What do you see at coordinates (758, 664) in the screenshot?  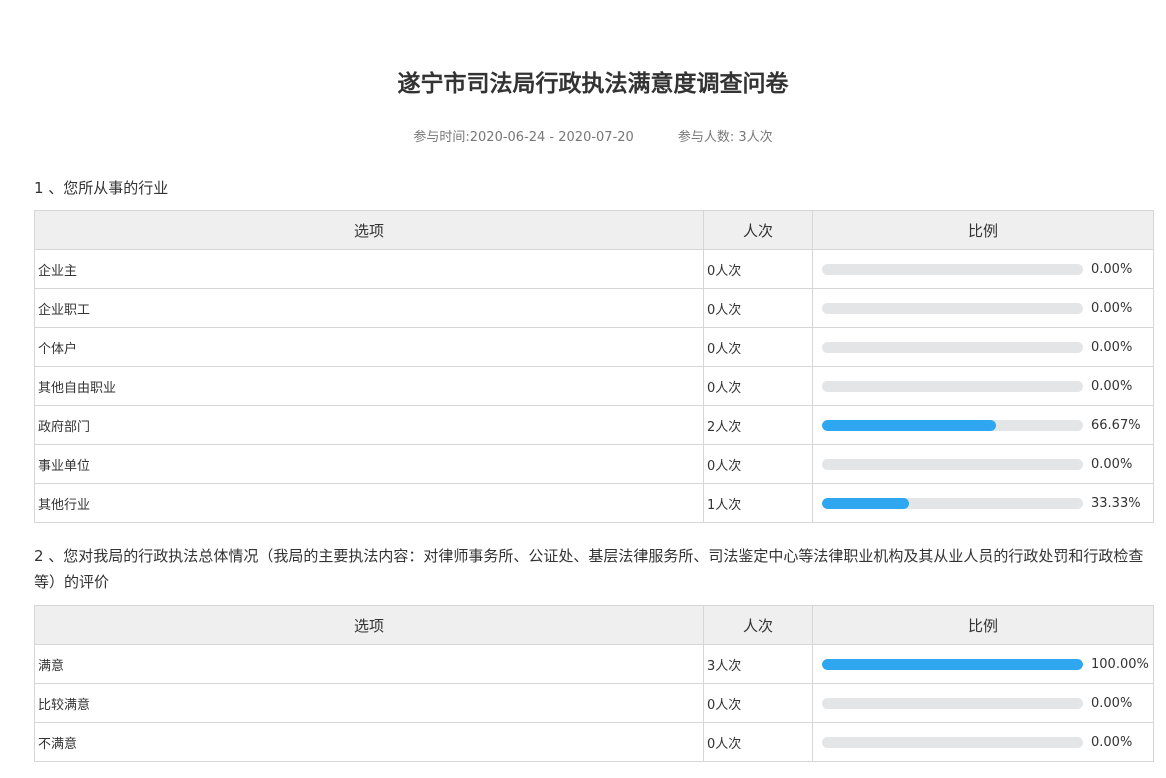 I see `count-cell: 3人次` at bounding box center [758, 664].